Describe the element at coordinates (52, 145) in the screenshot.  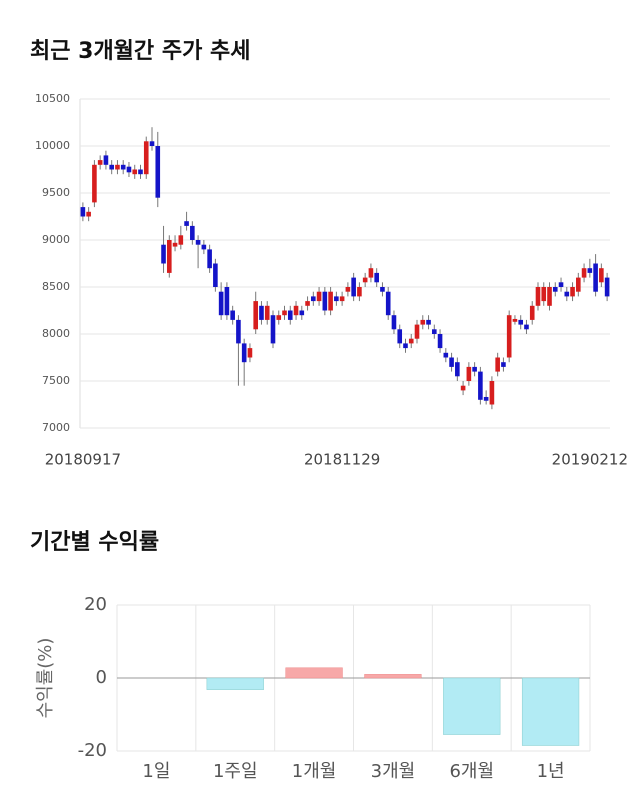
I see `y-tick-label: 10000` at that location.